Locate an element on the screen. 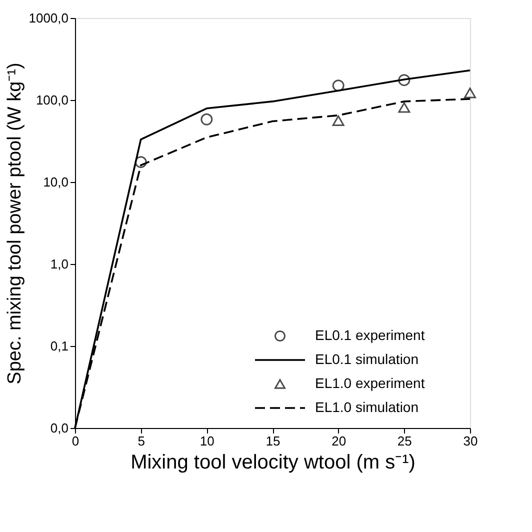  x-axis-title: Mixing tool velocity wtool (m s⁻¹) is located at coordinates (273, 463).